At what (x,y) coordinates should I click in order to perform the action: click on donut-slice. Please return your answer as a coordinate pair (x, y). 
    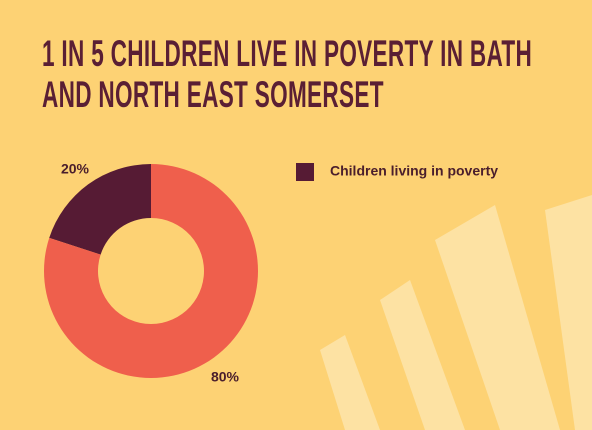
    Looking at the image, I should click on (100, 209).